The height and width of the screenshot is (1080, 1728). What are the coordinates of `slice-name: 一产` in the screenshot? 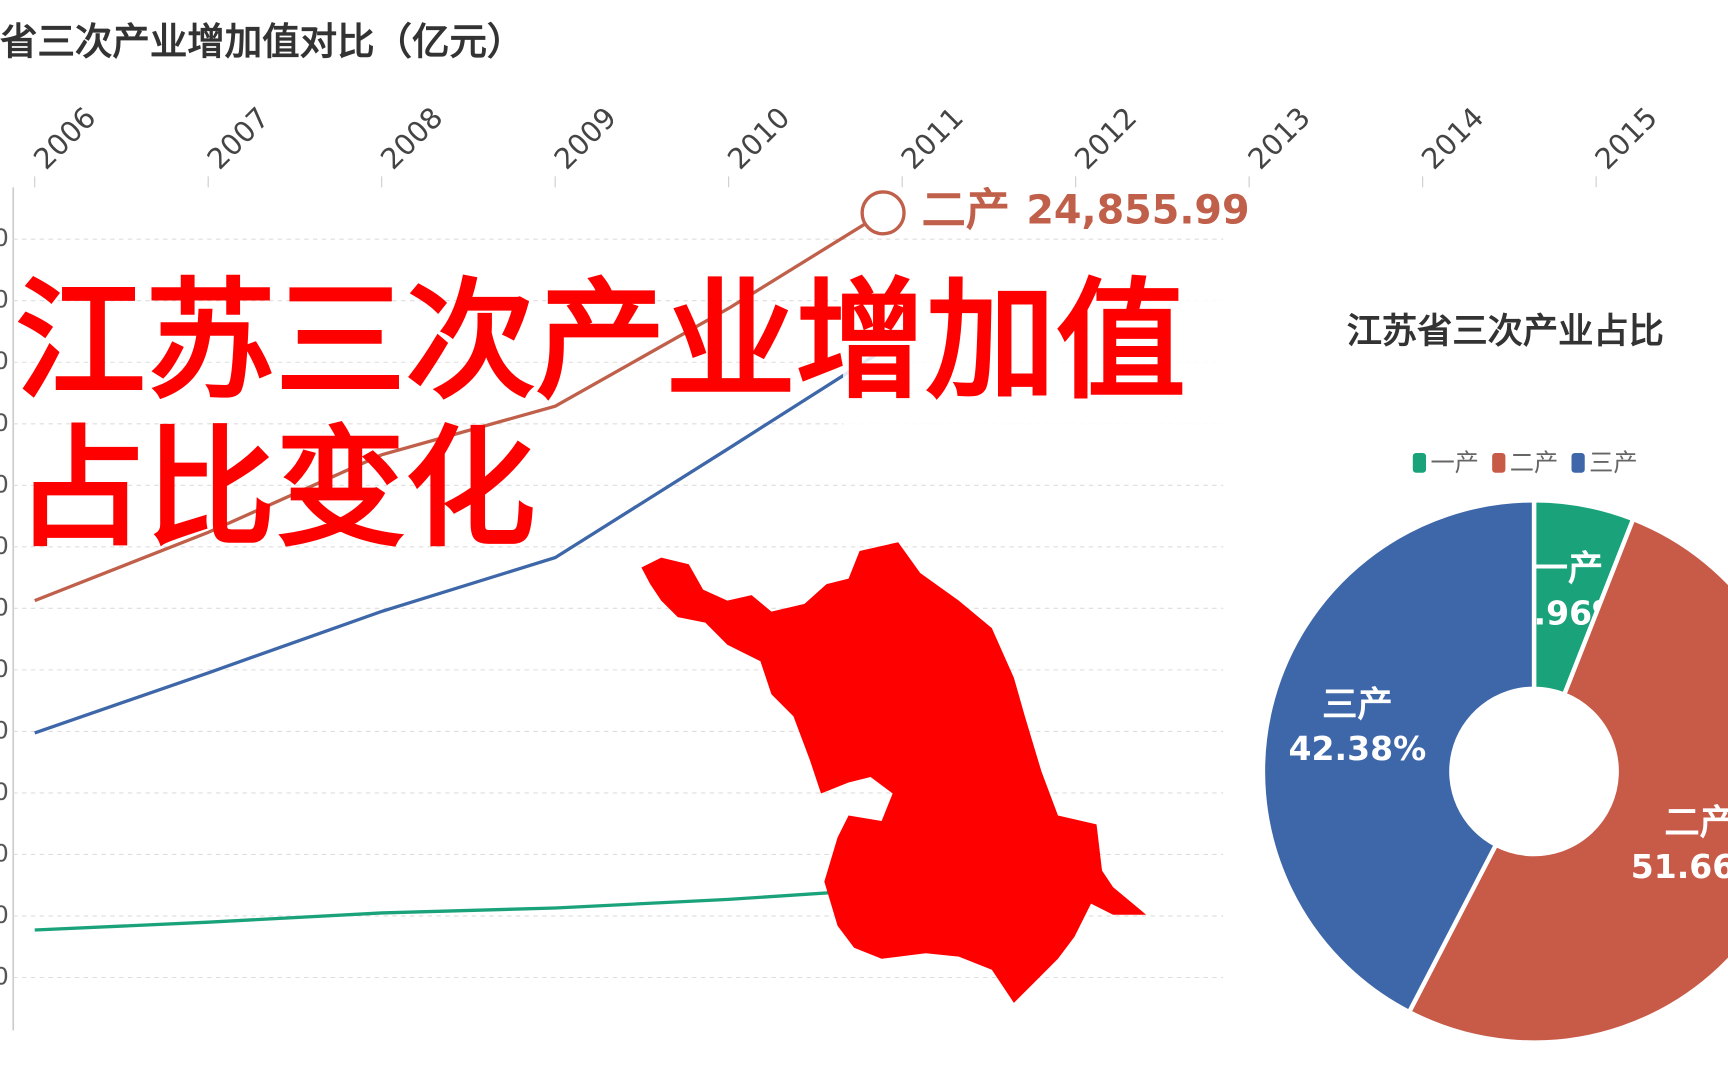 It's located at (1568, 569).